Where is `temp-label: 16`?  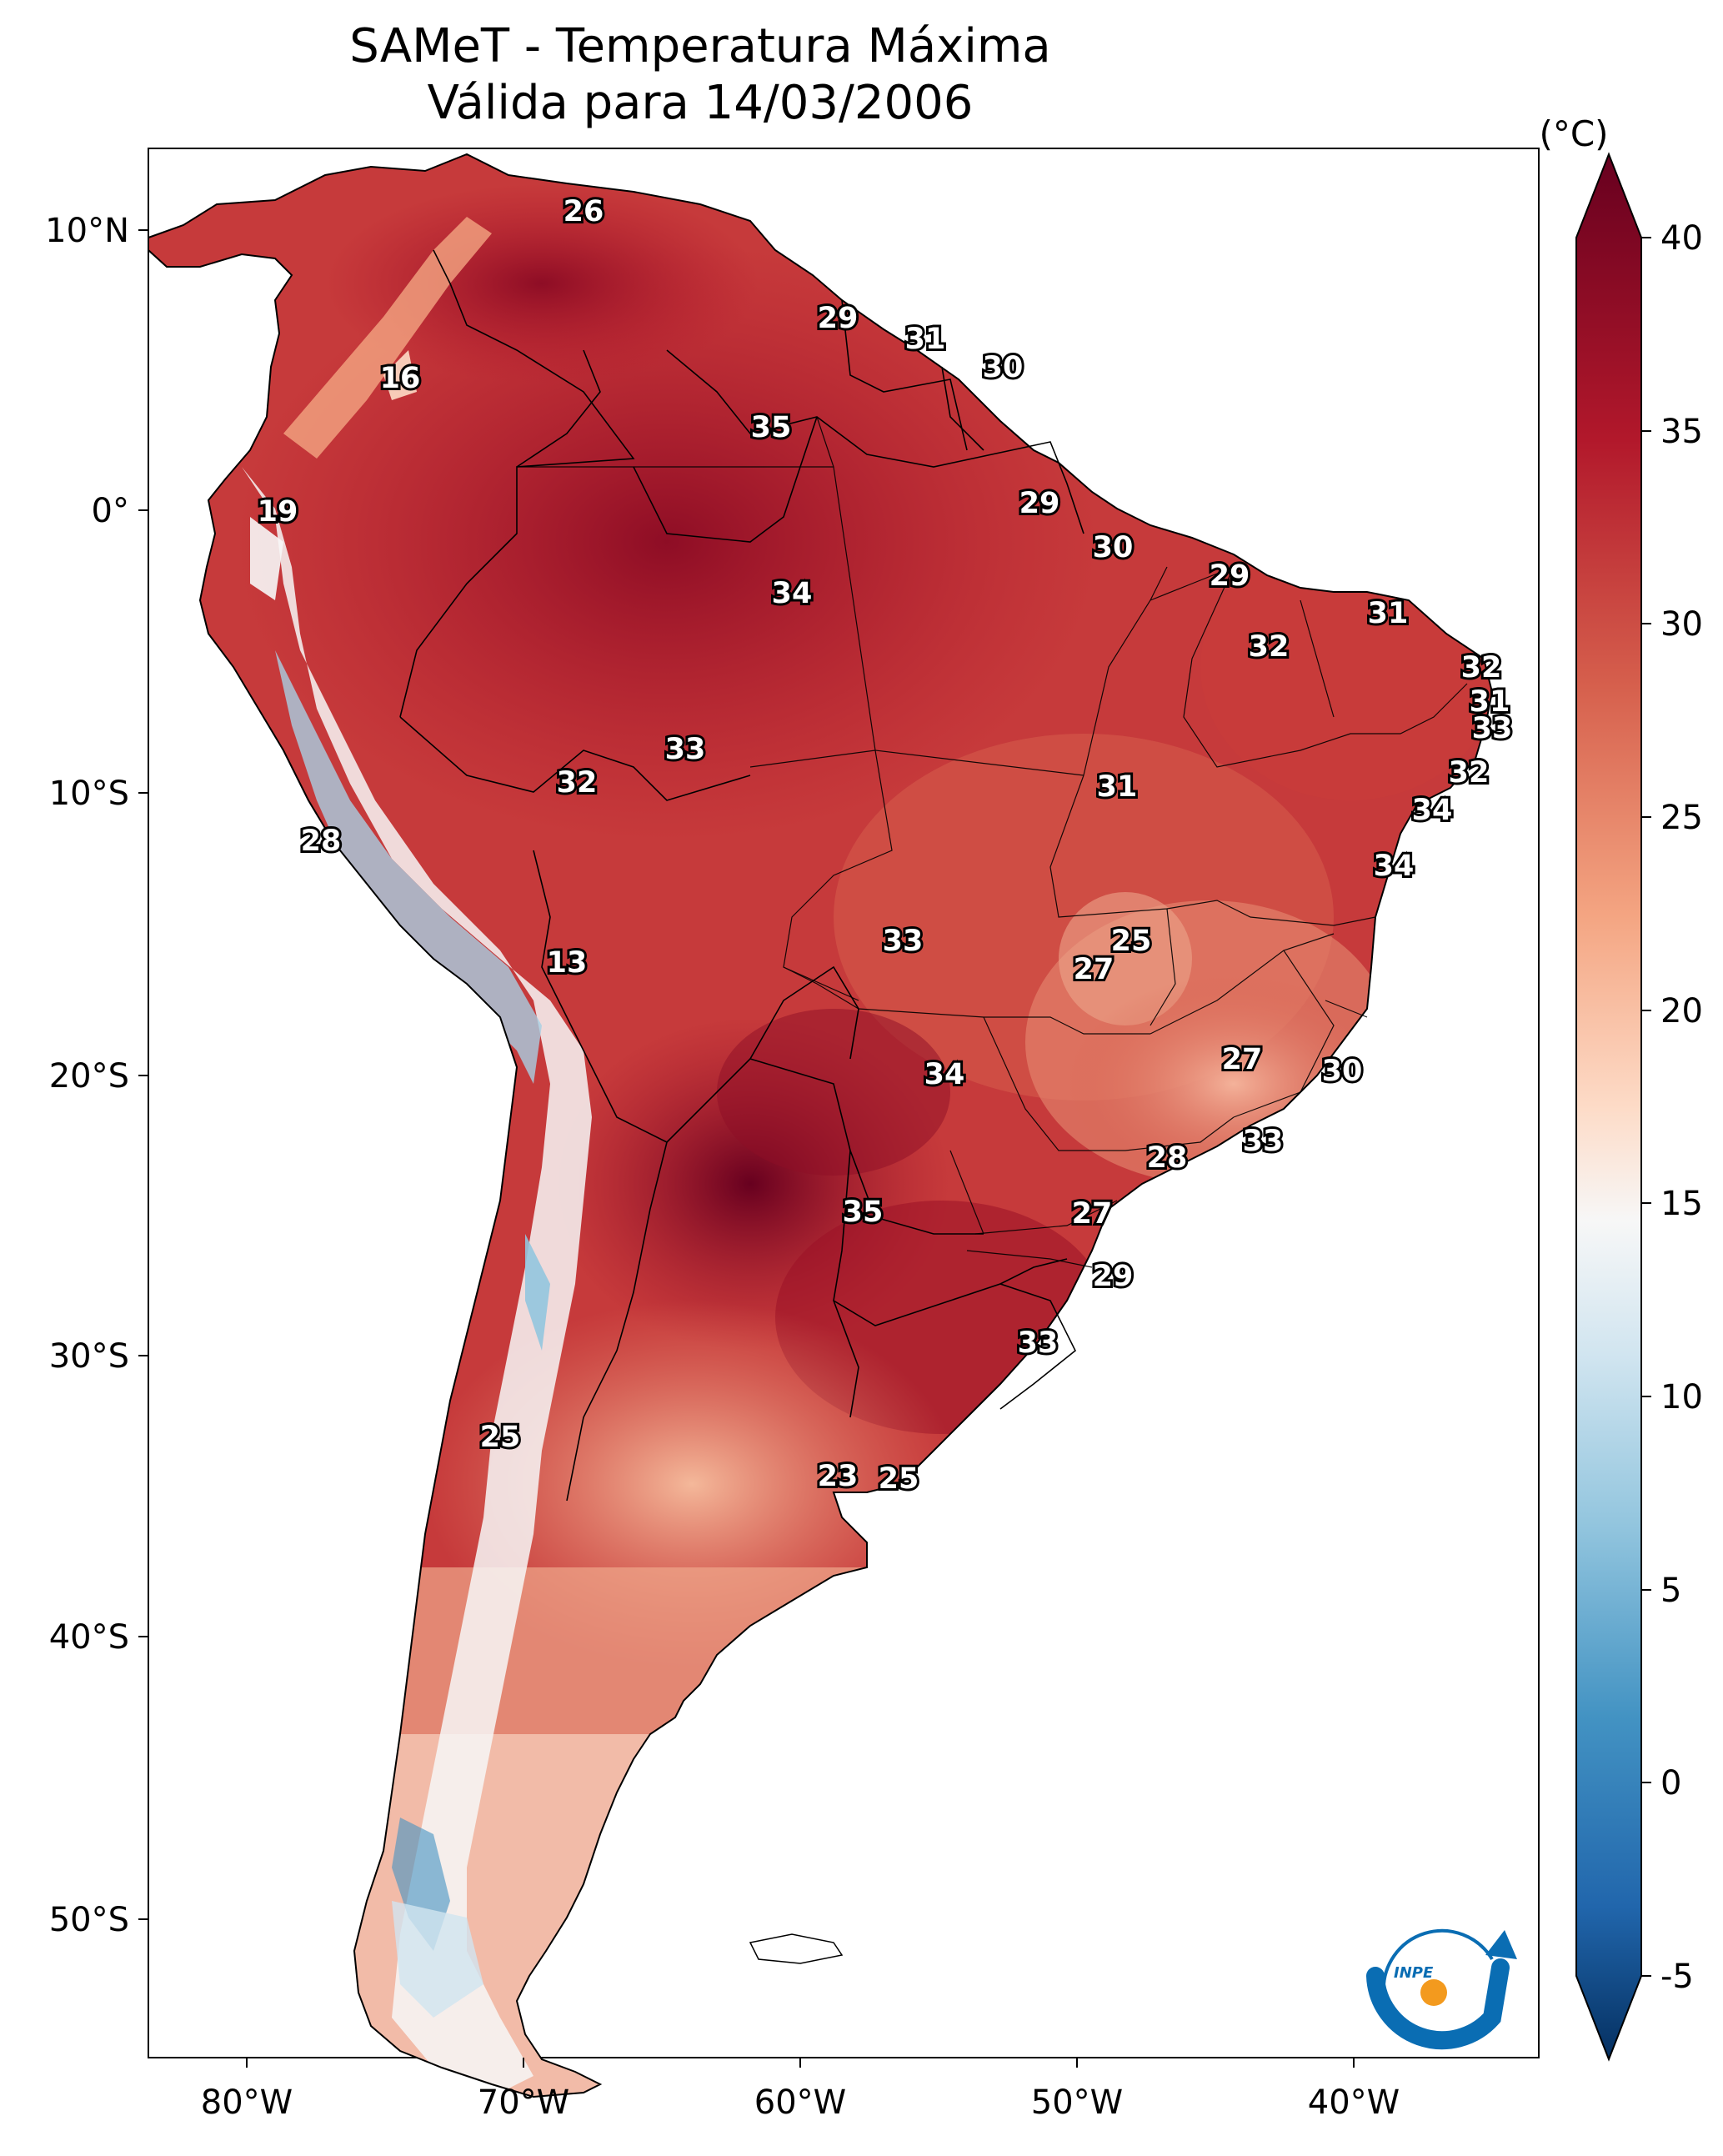
temp-label: 16 is located at coordinates (401, 378).